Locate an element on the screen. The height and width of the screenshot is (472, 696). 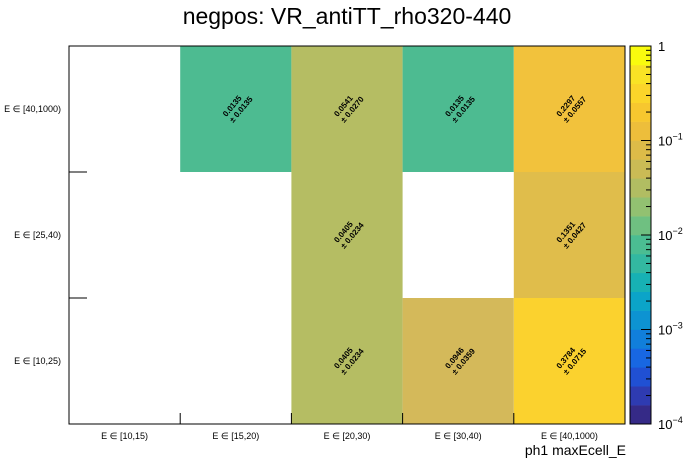
palette-tick-label: 1 is located at coordinates (661, 46).